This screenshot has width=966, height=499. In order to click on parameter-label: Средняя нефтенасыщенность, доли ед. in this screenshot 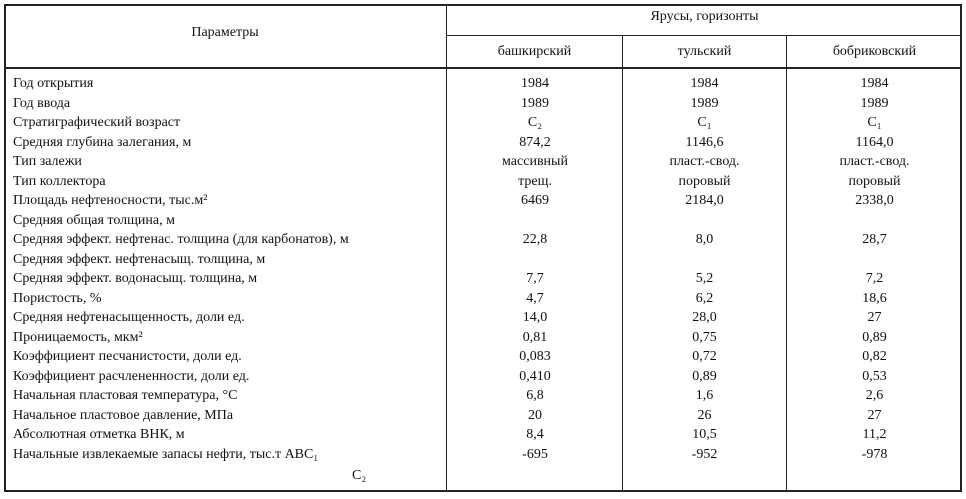, I will do `click(129, 317)`.